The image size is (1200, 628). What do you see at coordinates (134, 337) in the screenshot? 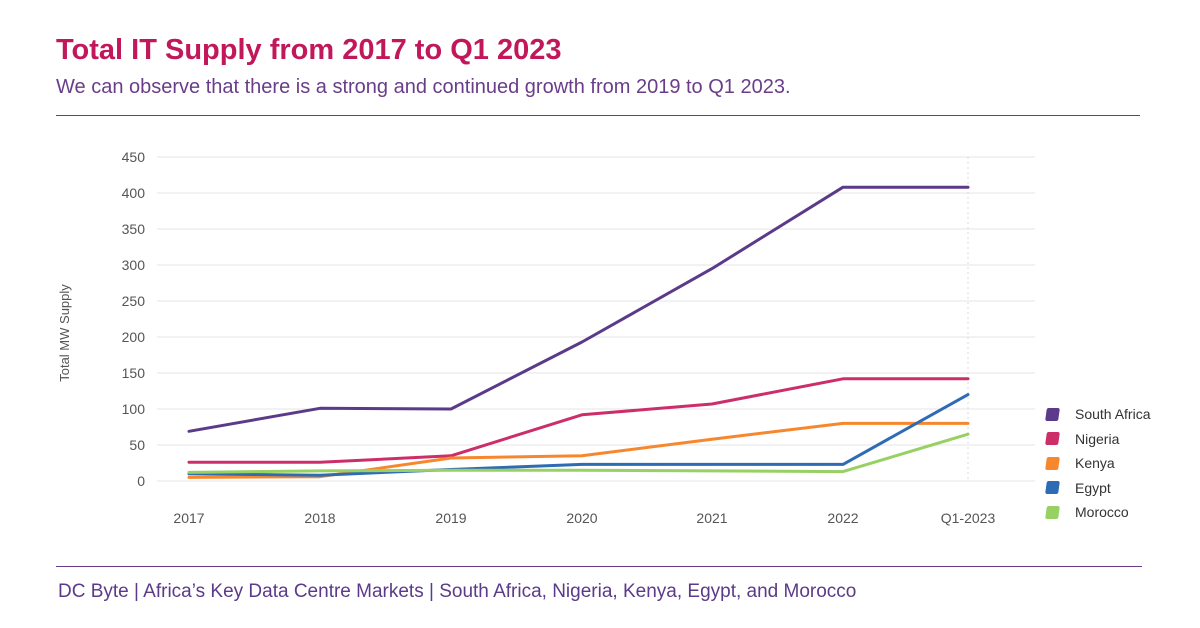
I see `y-tick-label: 200` at bounding box center [134, 337].